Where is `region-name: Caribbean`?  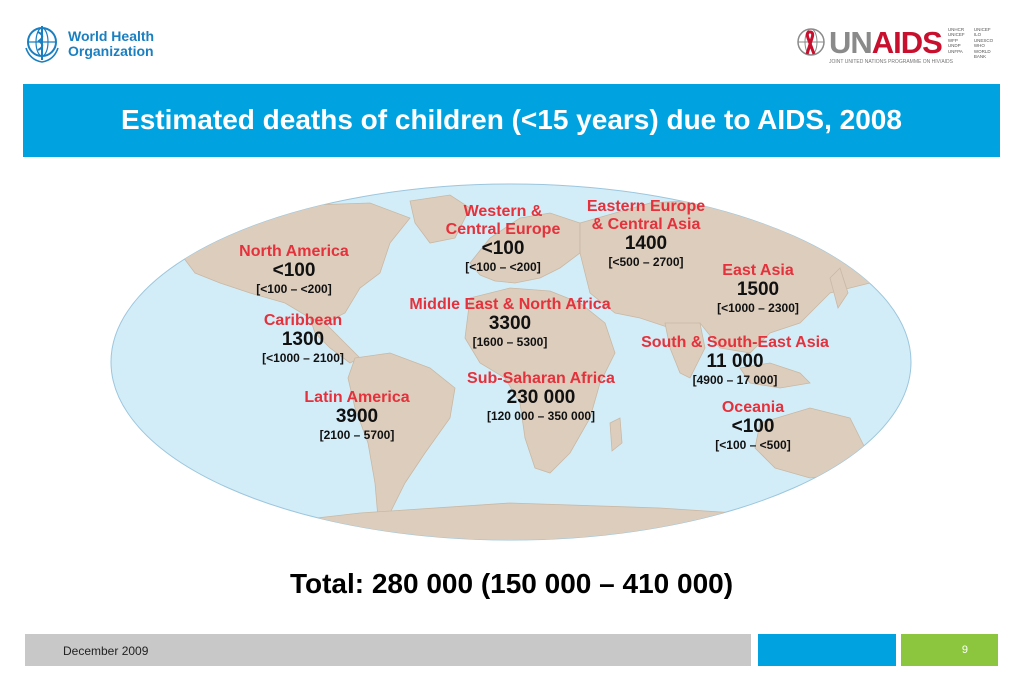 region-name: Caribbean is located at coordinates (303, 320).